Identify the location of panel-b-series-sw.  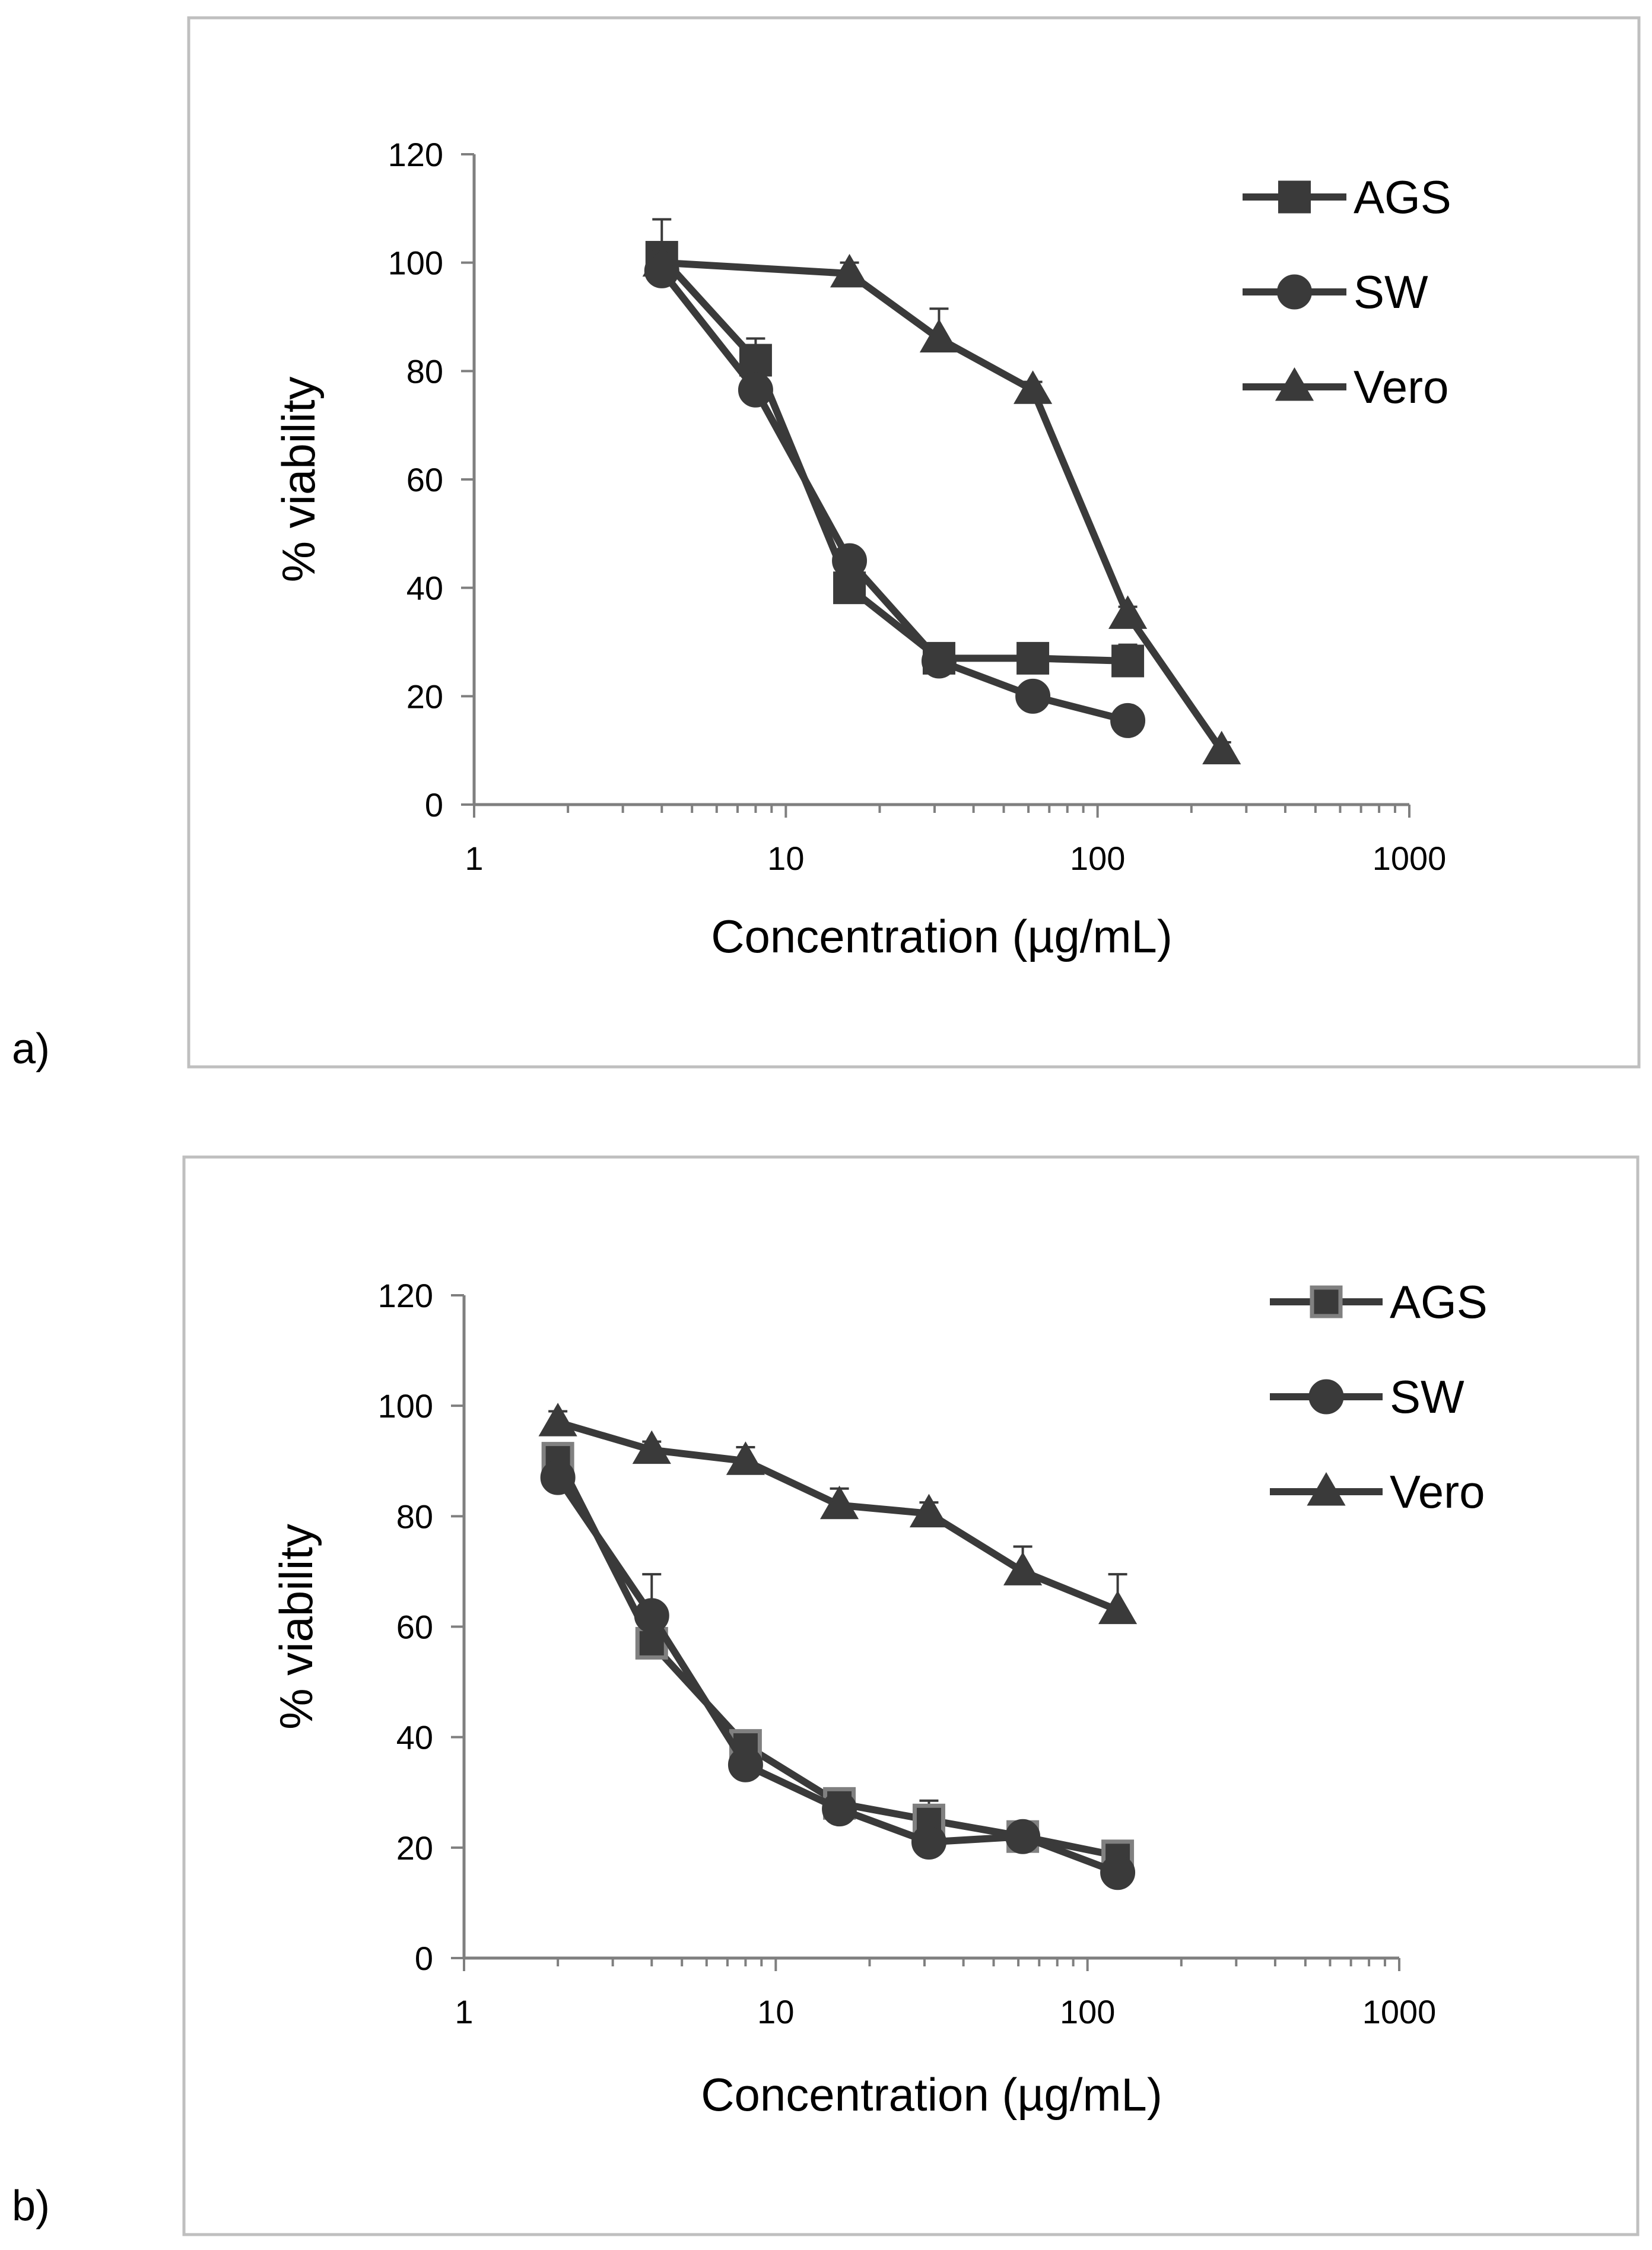
(838, 1675).